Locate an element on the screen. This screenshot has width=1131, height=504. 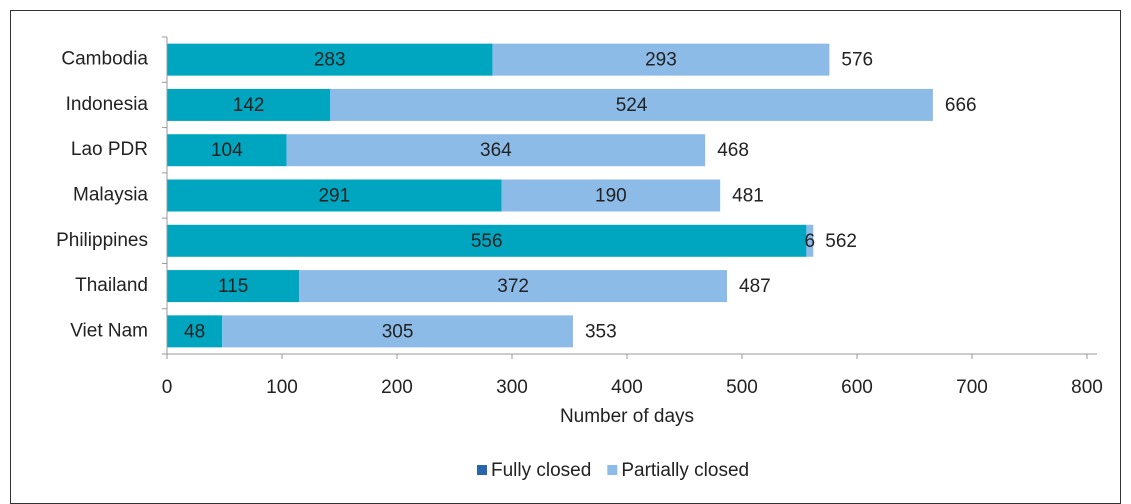
data-label: 142 is located at coordinates (249, 105).